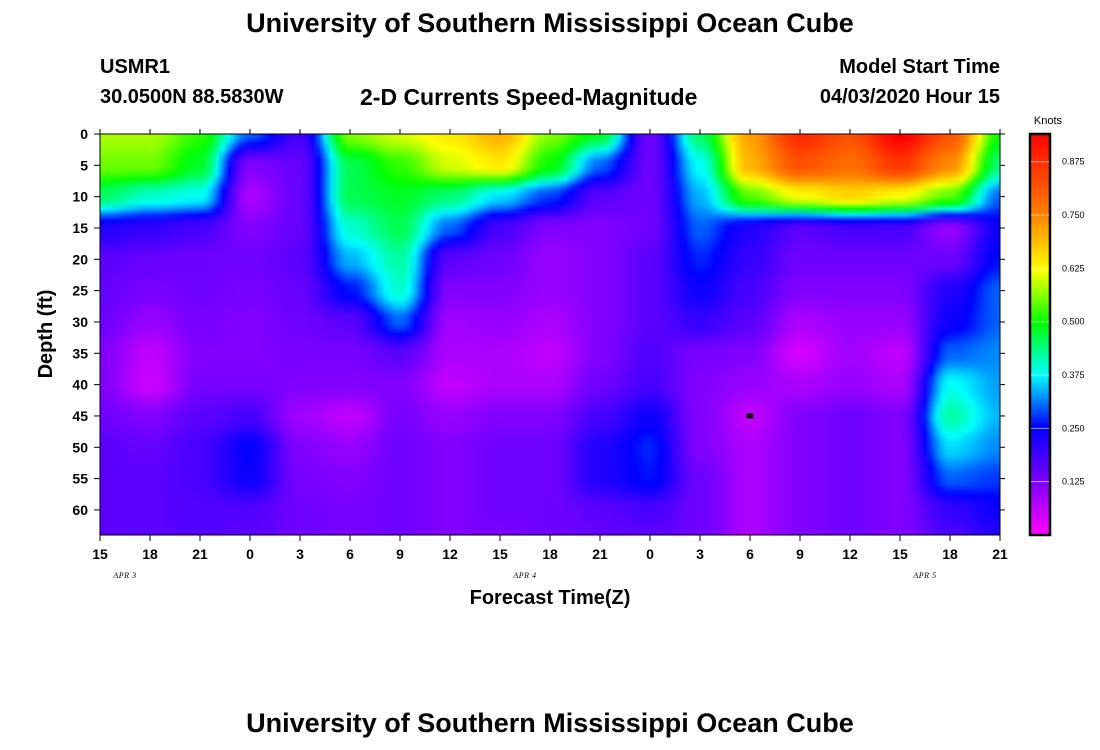 The image size is (1100, 750). I want to click on colorbar-title: Knots, so click(1048, 121).